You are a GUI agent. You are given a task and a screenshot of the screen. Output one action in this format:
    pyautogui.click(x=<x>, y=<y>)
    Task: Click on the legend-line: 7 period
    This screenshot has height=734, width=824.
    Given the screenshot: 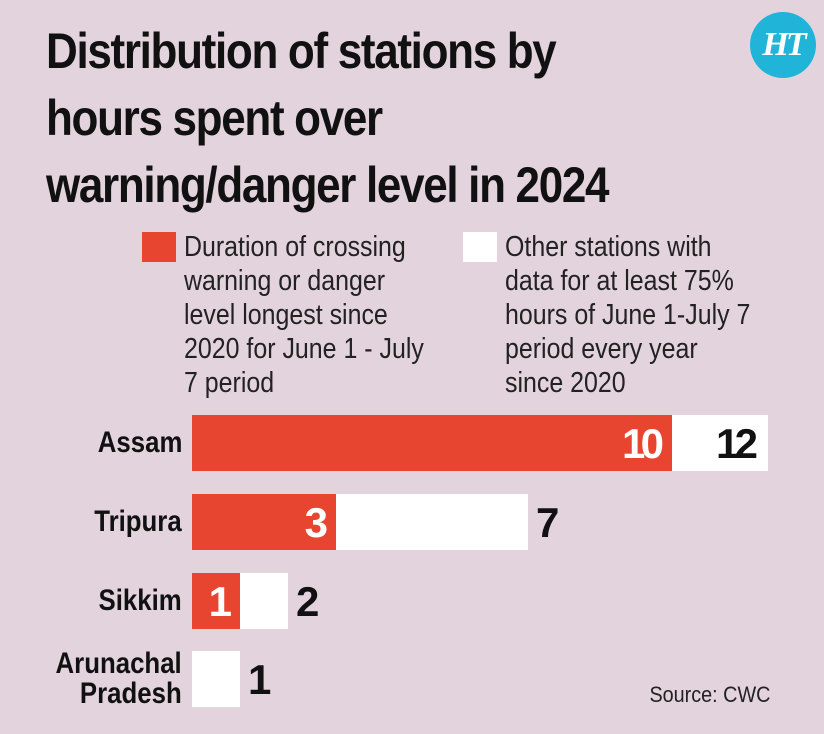 What is the action you would take?
    pyautogui.click(x=229, y=383)
    